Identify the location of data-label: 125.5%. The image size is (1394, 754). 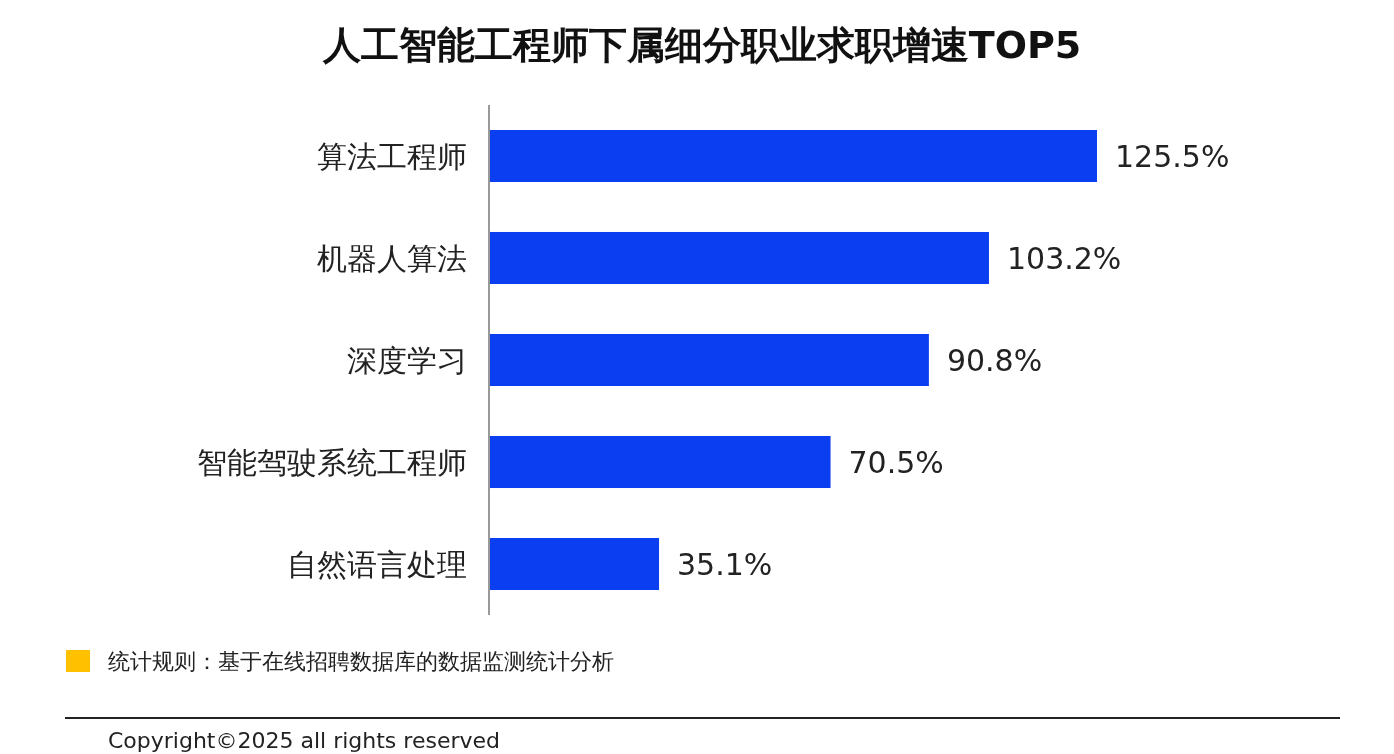
(1172, 156).